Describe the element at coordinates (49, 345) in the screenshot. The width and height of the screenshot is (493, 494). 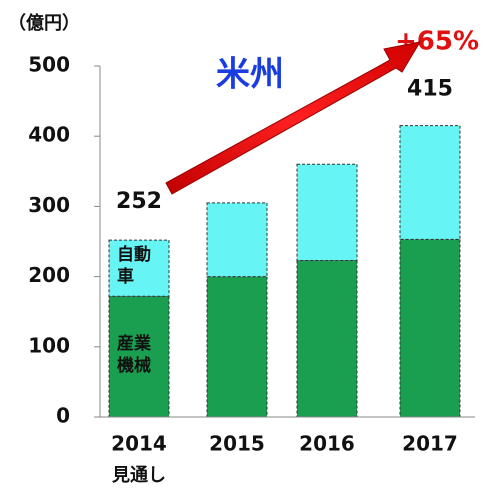
I see `y-tick-label: 100` at that location.